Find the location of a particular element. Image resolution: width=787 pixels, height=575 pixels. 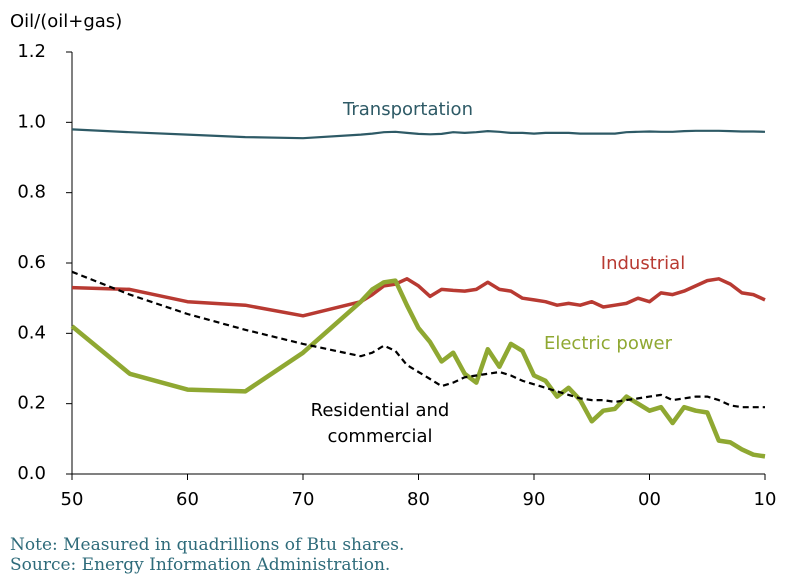

y-tick-label: 0.8 is located at coordinates (31, 192).